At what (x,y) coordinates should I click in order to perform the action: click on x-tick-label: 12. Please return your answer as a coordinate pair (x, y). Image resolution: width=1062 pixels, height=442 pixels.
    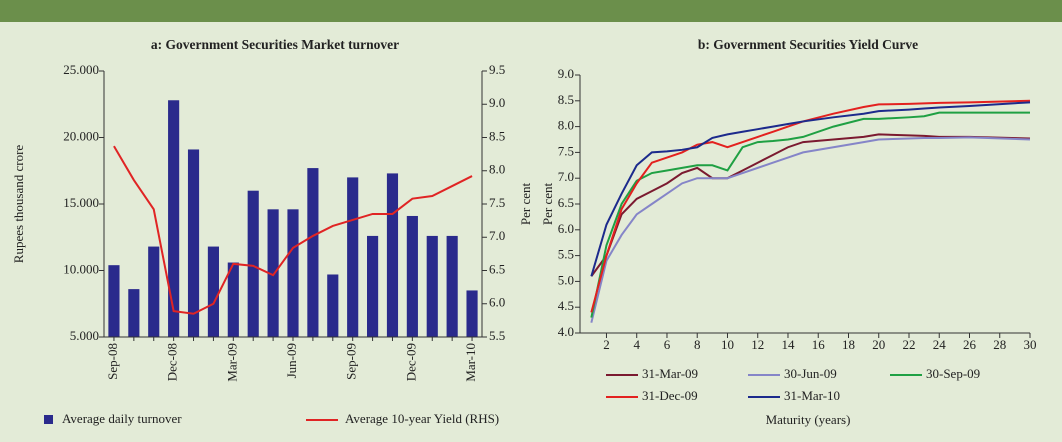
    Looking at the image, I should click on (757, 344).